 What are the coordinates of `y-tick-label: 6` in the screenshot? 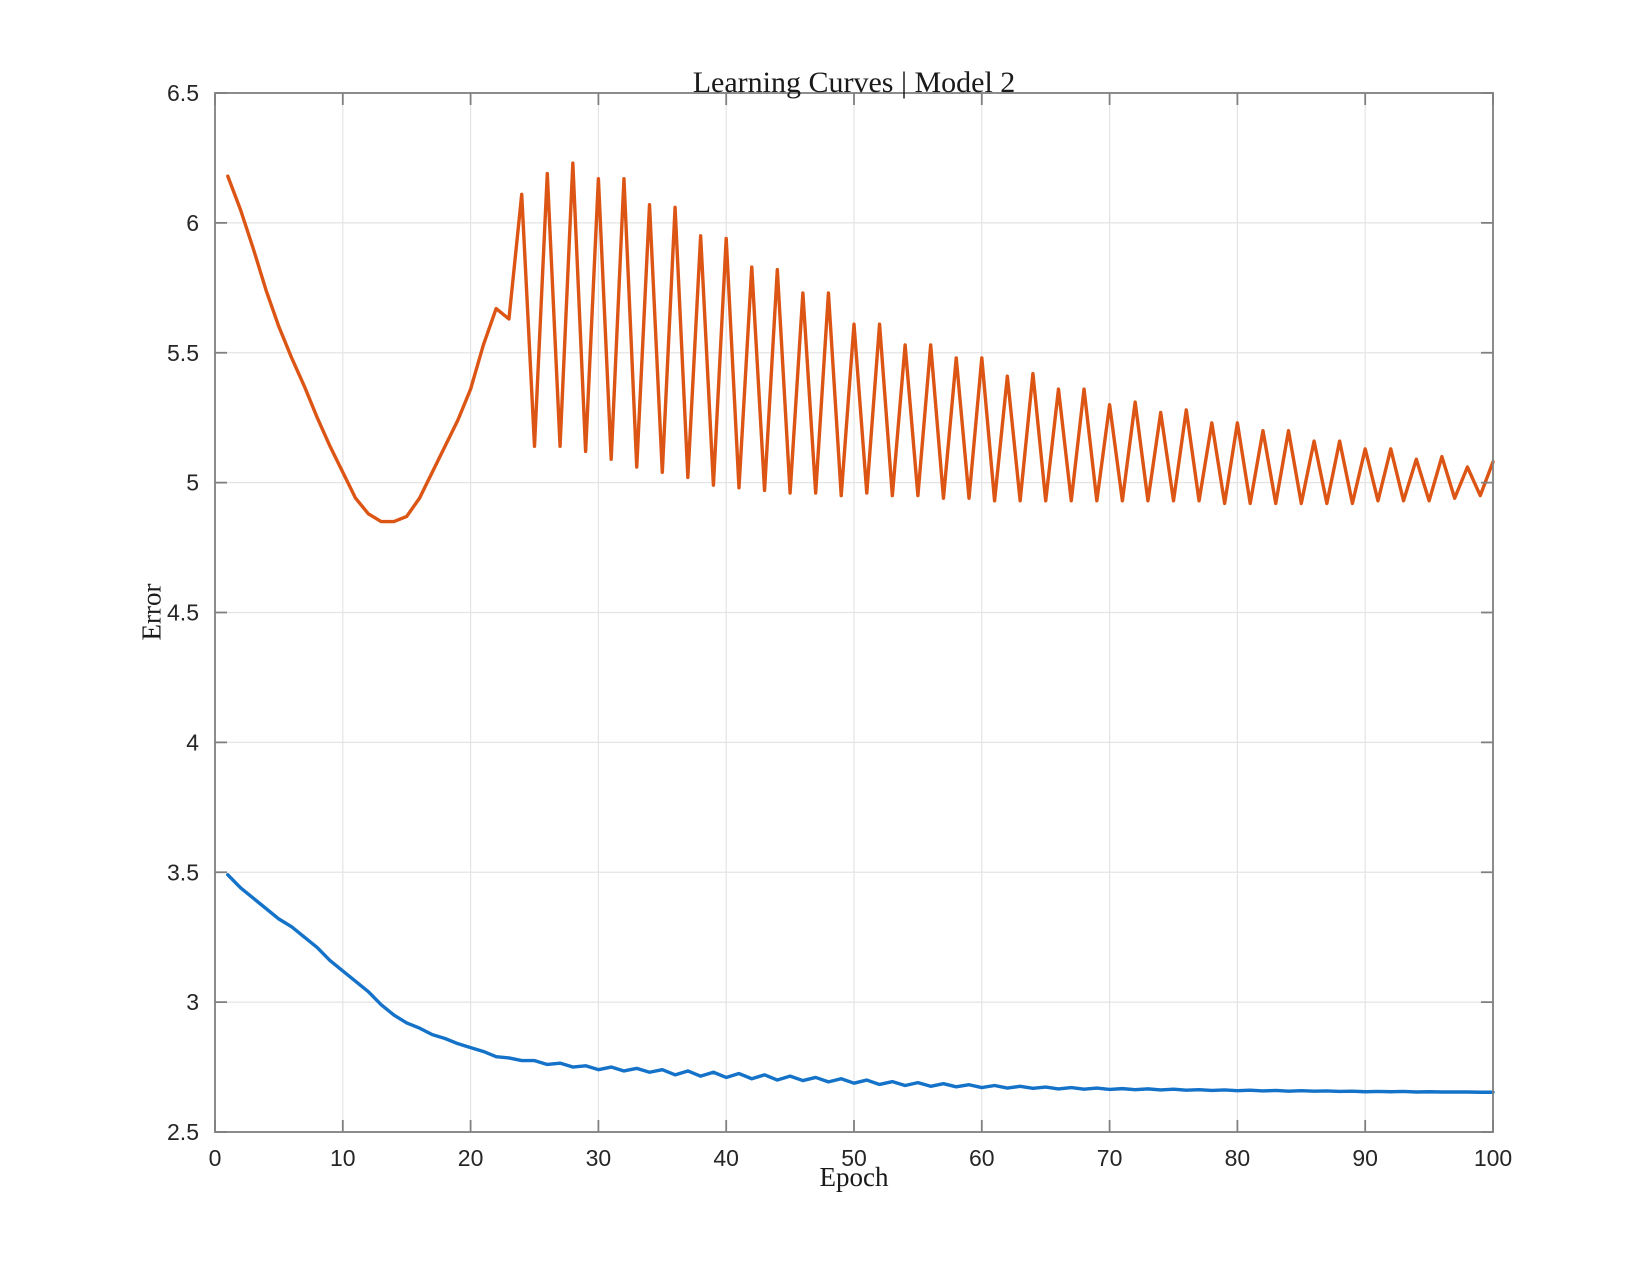 It's located at (192, 223).